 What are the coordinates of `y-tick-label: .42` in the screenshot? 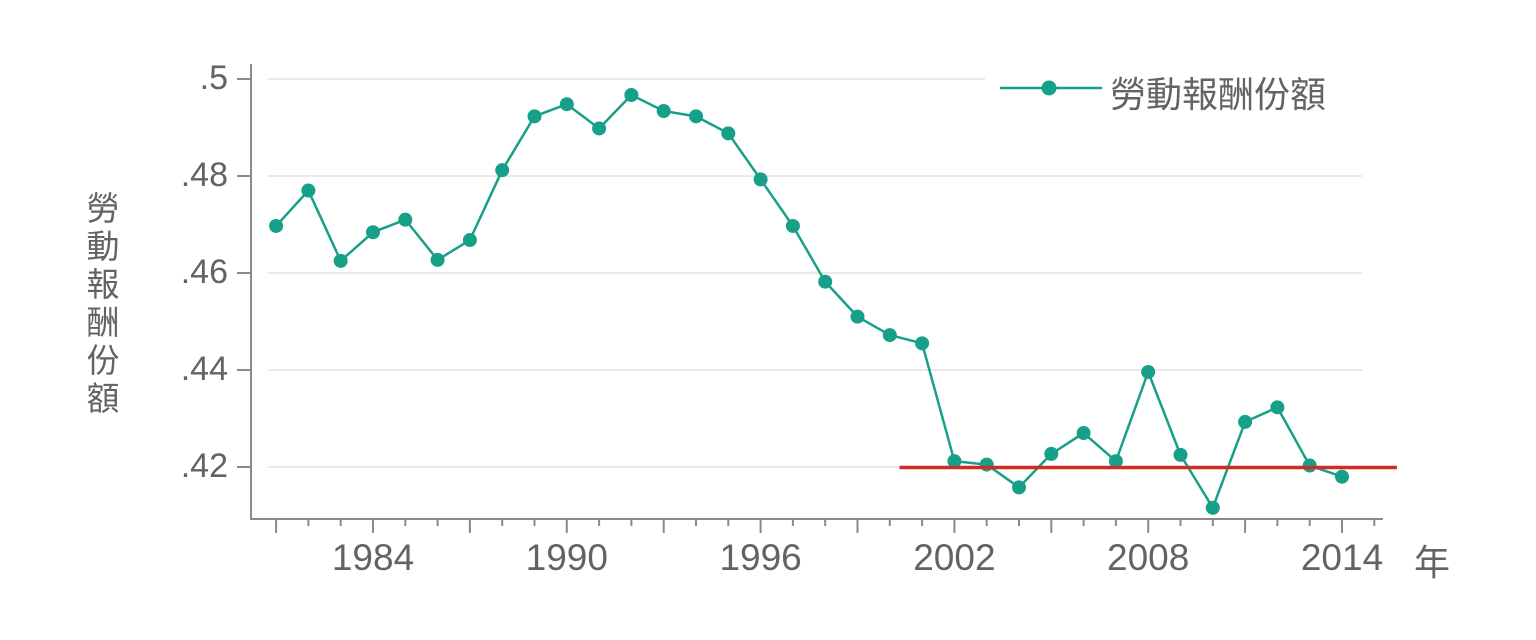 It's located at (204, 466).